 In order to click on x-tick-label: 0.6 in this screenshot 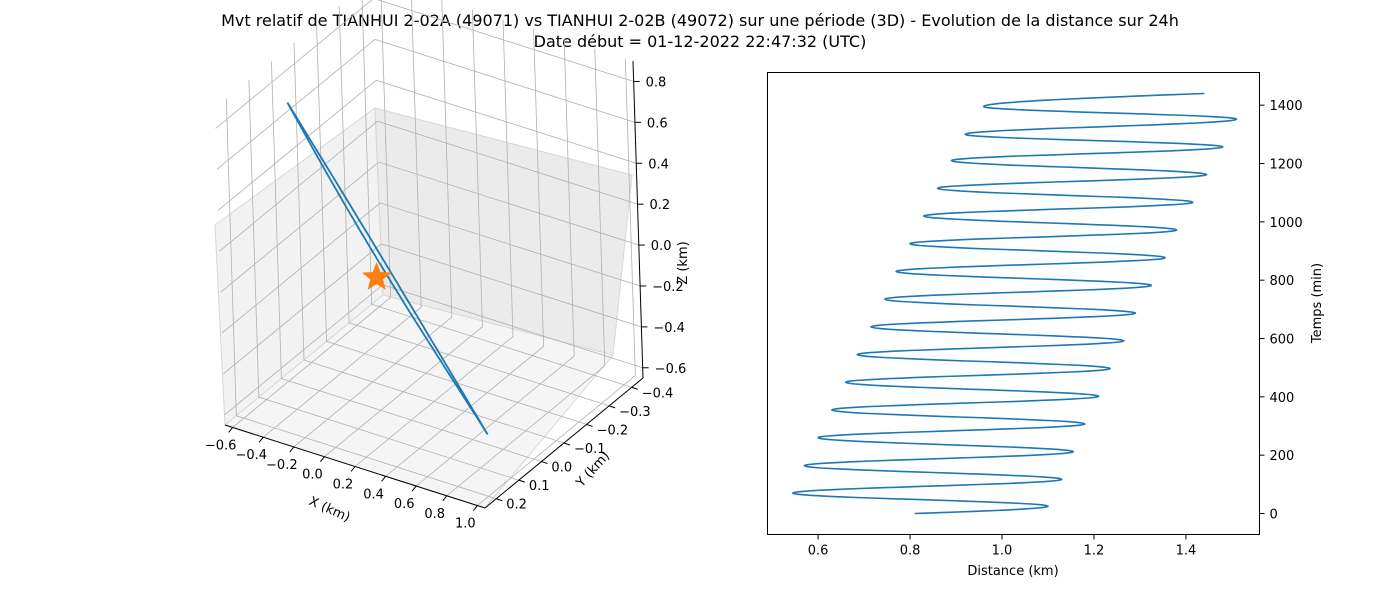, I will do `click(818, 551)`.